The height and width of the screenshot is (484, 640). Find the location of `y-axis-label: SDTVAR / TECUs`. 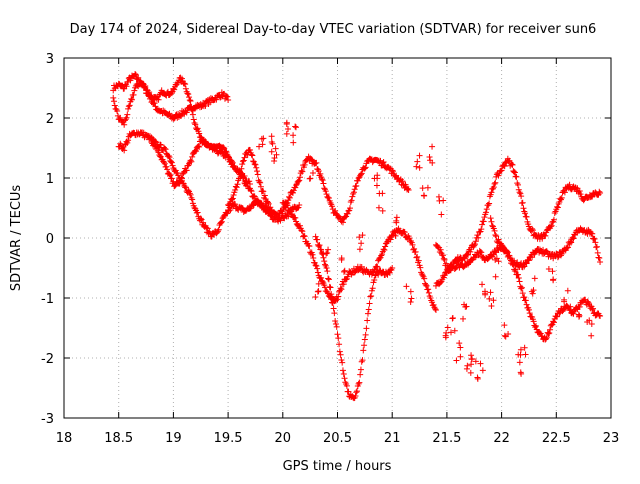

y-axis-label: SDTVAR / TECUs is located at coordinates (16, 238).